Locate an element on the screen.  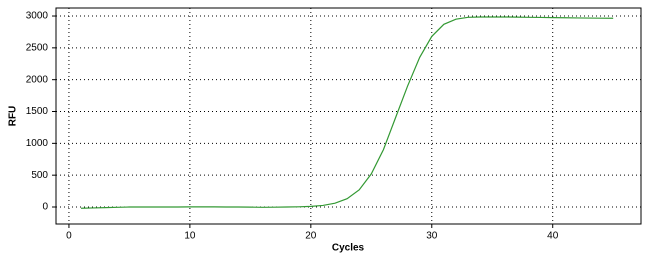
x-tick-label: 30 is located at coordinates (432, 236).